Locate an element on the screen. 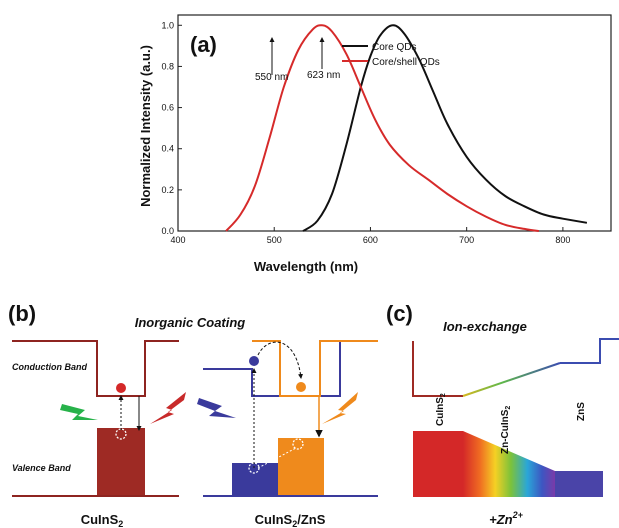  caption-cuins2-zns: CuInS2/ZnS is located at coordinates (290, 520).